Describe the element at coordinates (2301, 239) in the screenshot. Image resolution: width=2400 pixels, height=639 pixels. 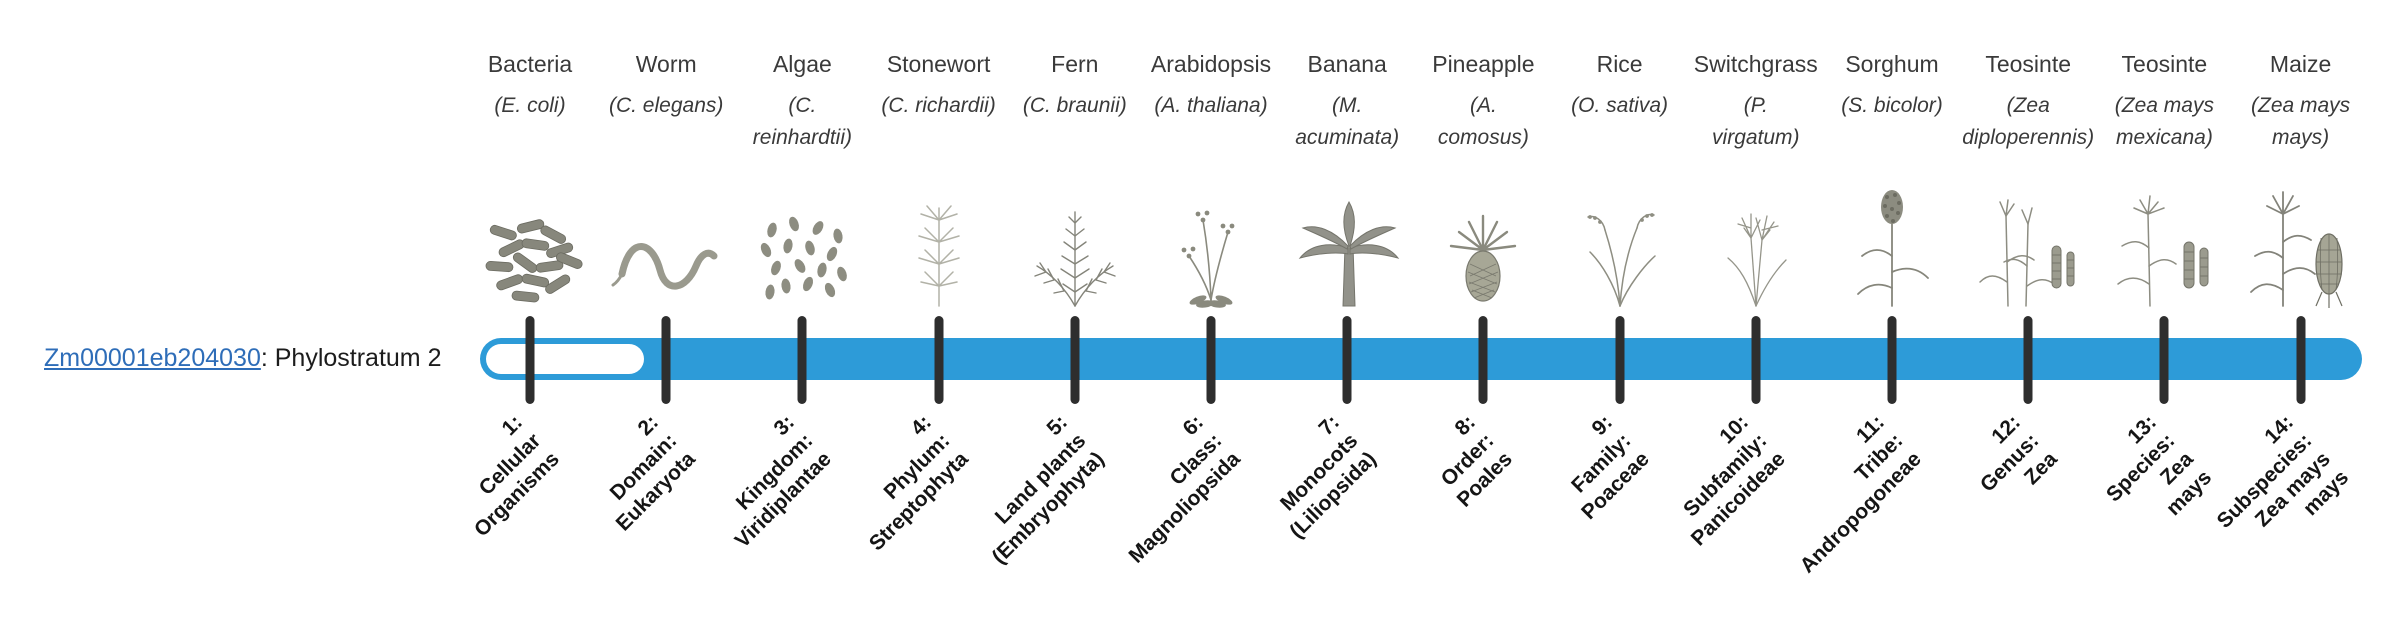
I see `maize-icon` at that location.